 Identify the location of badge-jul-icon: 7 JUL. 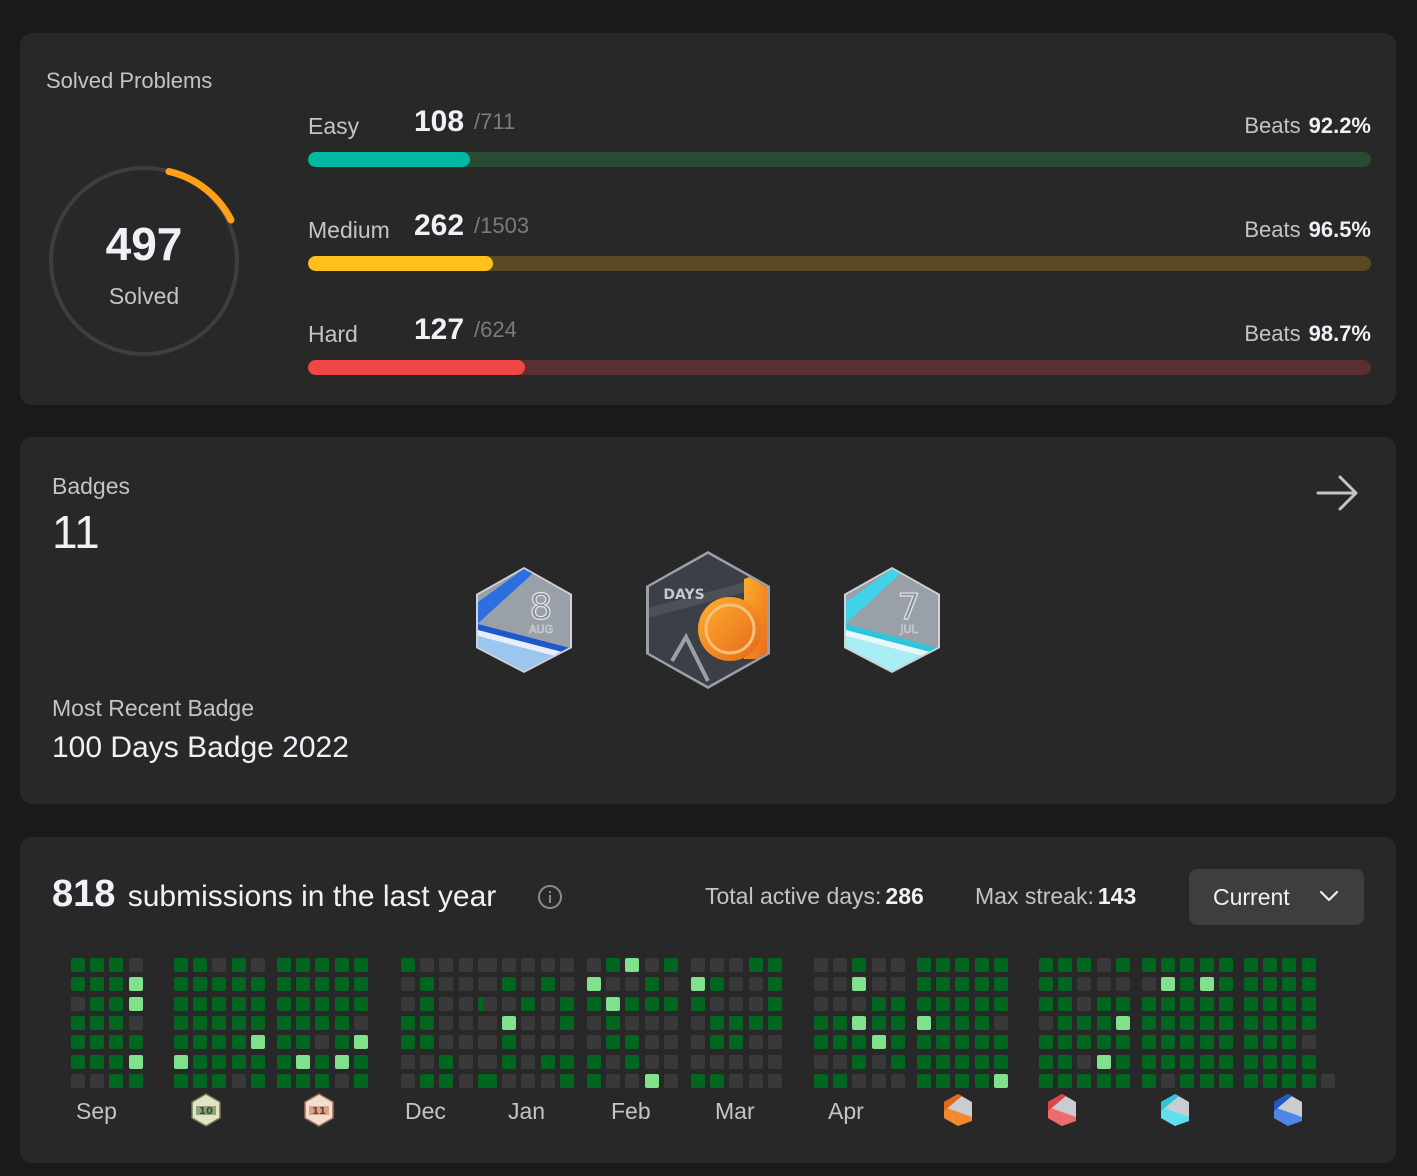
(892, 620).